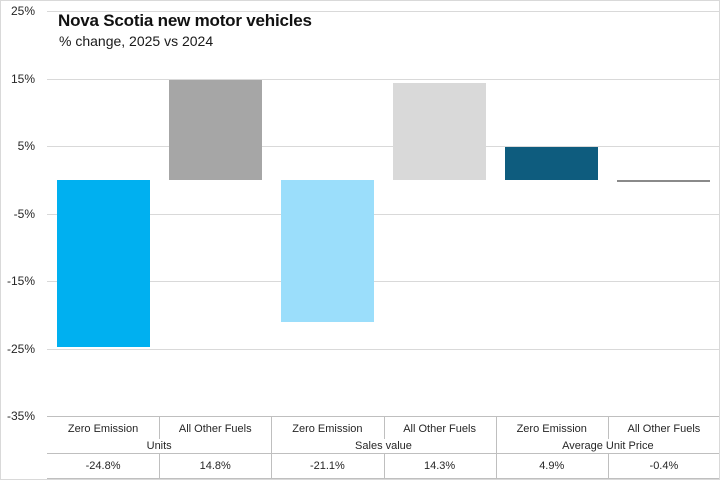 The image size is (720, 480). What do you see at coordinates (327, 251) in the screenshot?
I see `bar-zero-emission-sales-value` at bounding box center [327, 251].